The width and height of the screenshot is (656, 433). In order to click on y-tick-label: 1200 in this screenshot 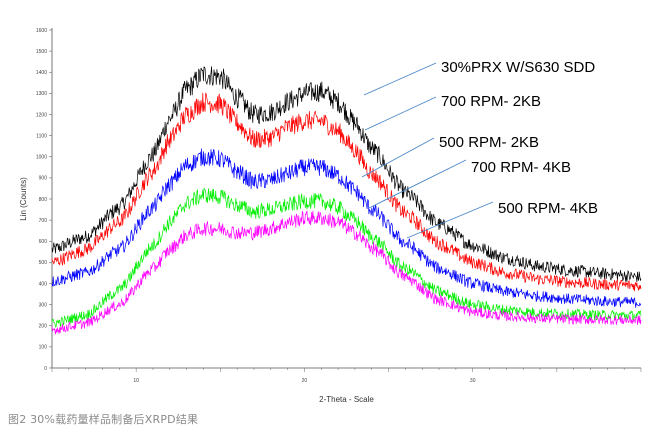, I will do `click(41, 115)`.